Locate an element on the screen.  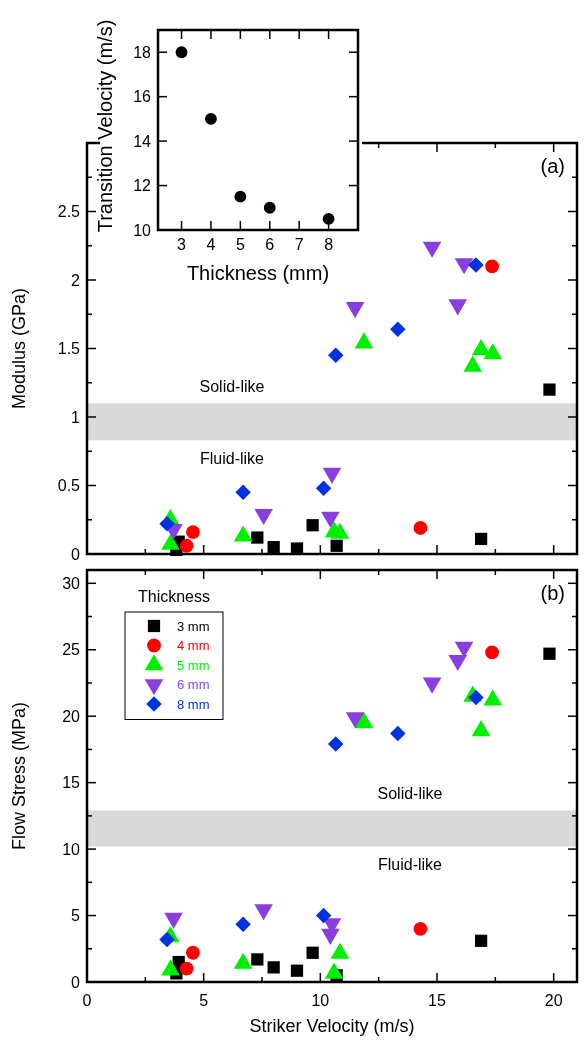
x-tick-label: 15 is located at coordinates (437, 1000).